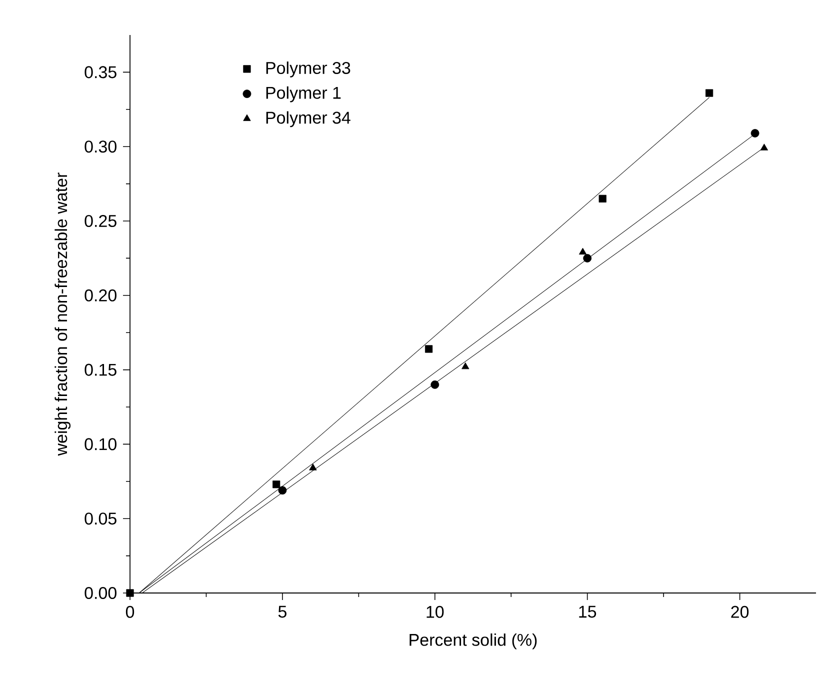  Describe the element at coordinates (473, 641) in the screenshot. I see `x-axis-title: Percent solid (%)` at that location.